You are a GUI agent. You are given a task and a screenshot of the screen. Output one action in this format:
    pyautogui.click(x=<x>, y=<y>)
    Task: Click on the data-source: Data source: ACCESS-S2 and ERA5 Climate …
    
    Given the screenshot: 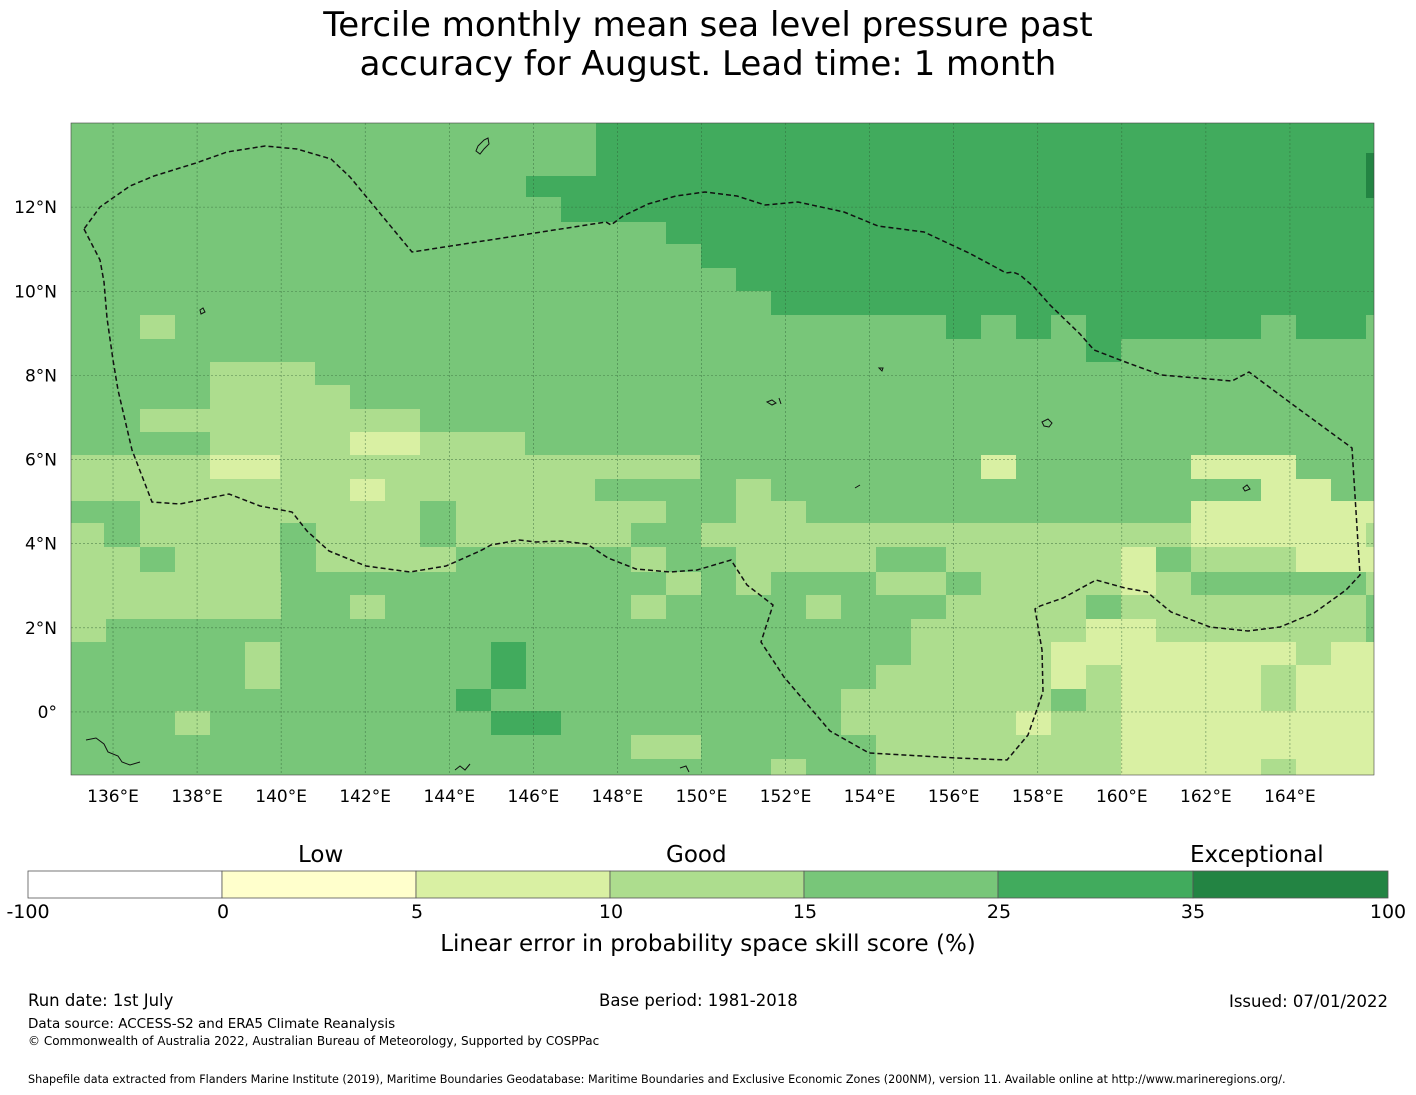 What is the action you would take?
    pyautogui.click(x=212, y=1024)
    